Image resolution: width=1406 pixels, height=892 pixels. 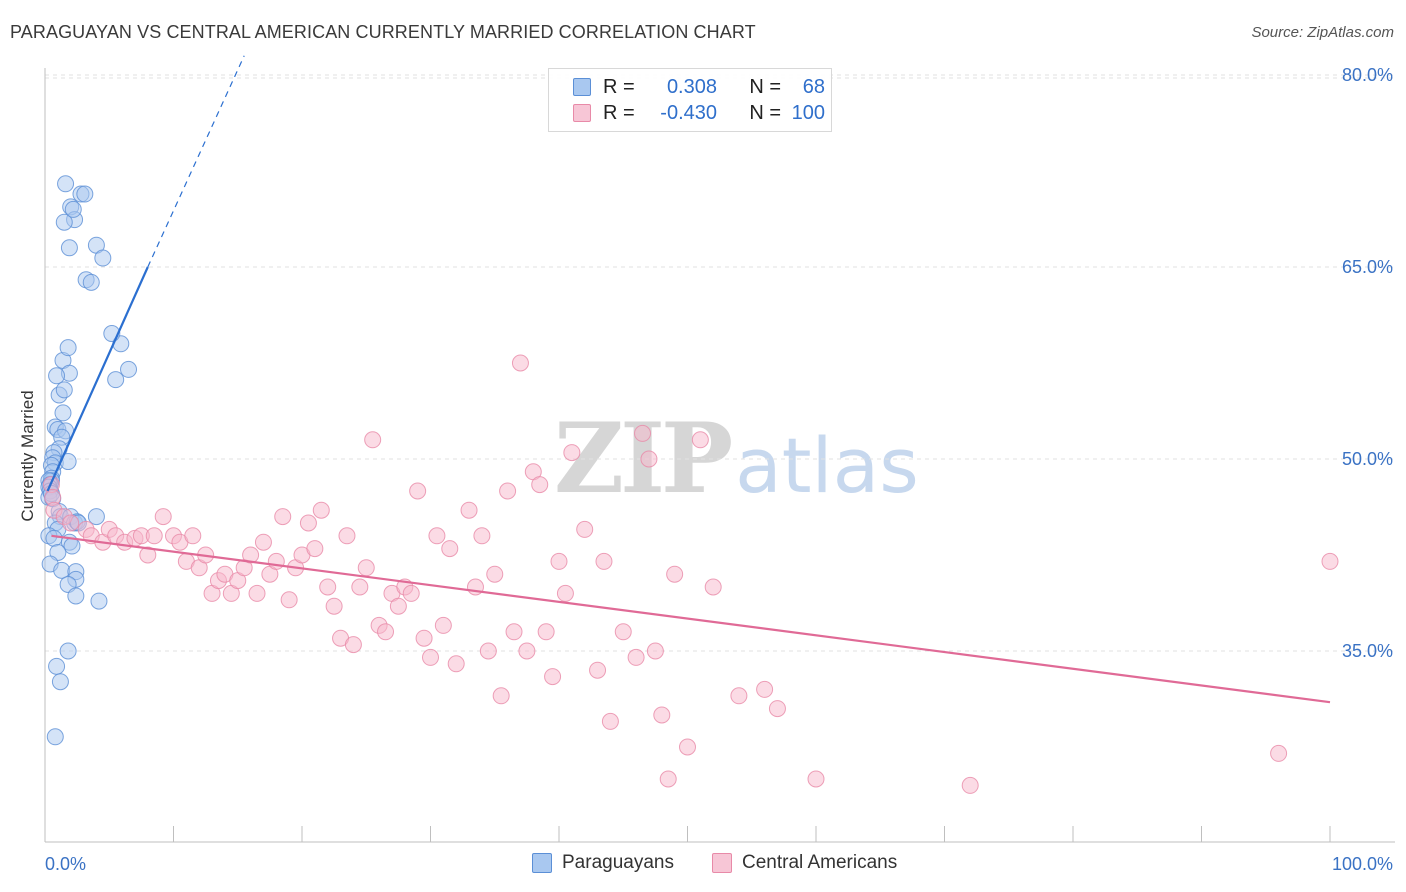 What do you see at coordinates (813, 86) in the screenshot?
I see `legend-n-value: 68` at bounding box center [813, 86].